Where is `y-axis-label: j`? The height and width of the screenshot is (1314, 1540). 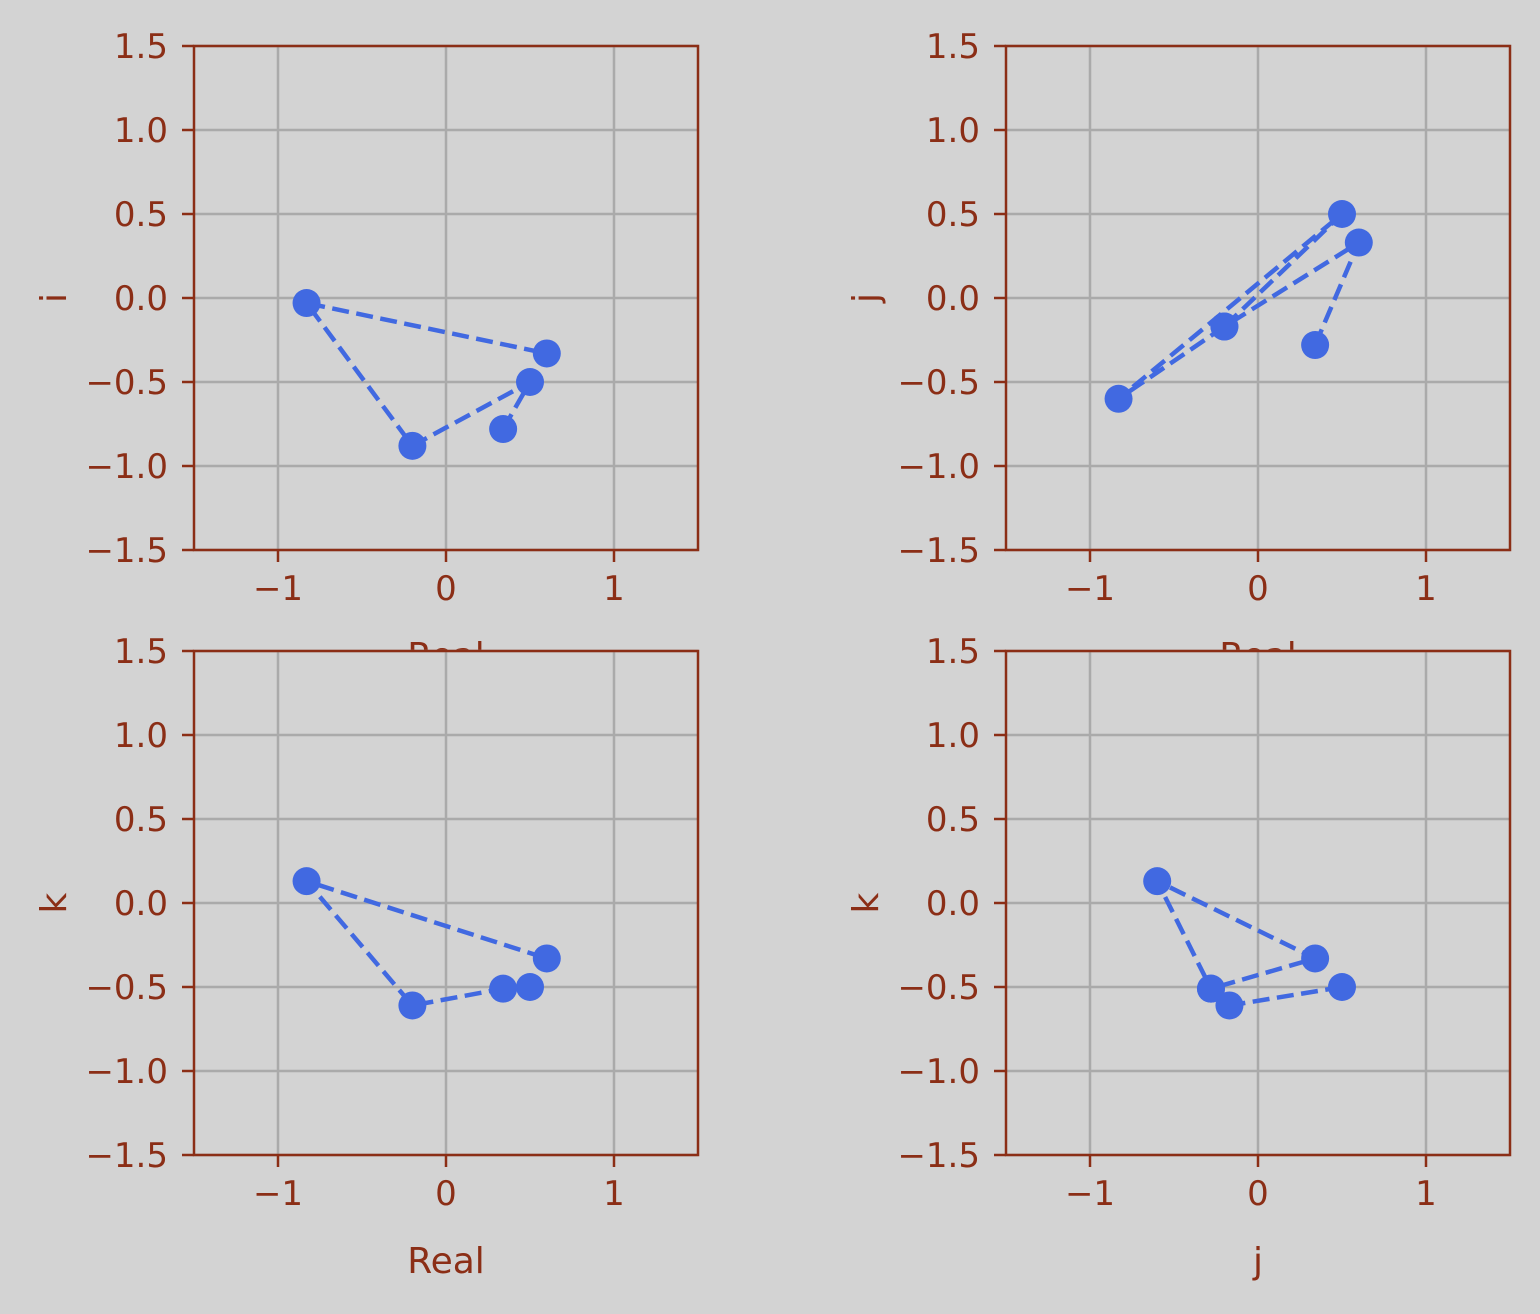
y-axis-label: j is located at coordinates (866, 298).